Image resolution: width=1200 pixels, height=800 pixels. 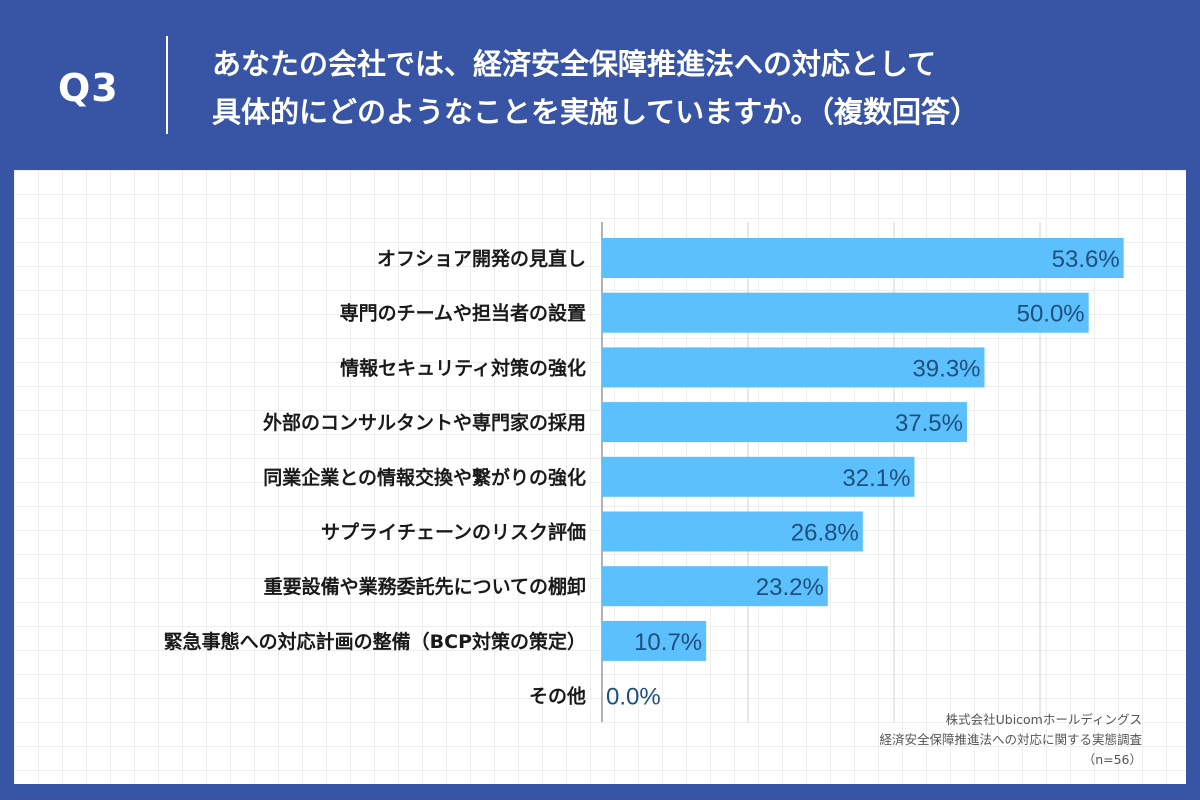 What do you see at coordinates (574, 64) in the screenshot?
I see `question-title-line-1: あなたの会社では、経済安全保障推進法への対応として` at bounding box center [574, 64].